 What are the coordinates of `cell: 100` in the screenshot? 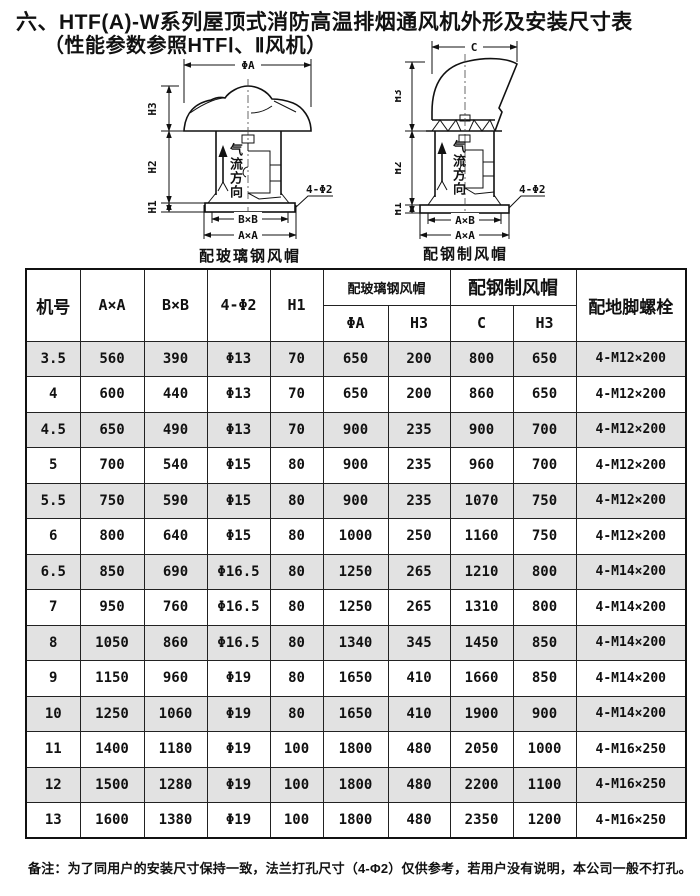 It's located at (296, 784).